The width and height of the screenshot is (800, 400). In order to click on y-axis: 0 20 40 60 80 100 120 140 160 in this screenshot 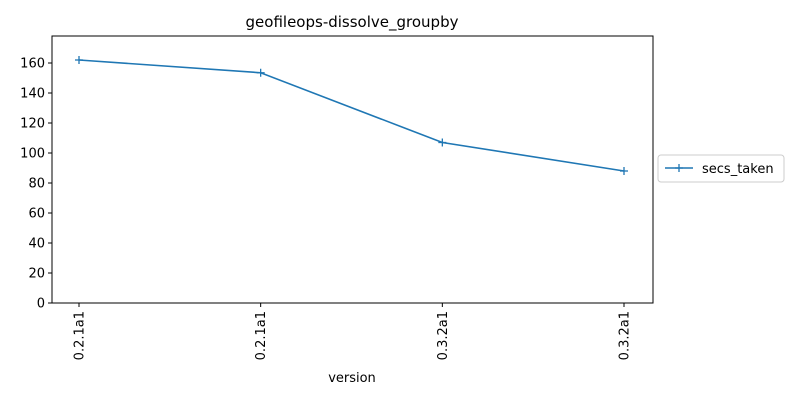, I will do `click(36, 184)`.